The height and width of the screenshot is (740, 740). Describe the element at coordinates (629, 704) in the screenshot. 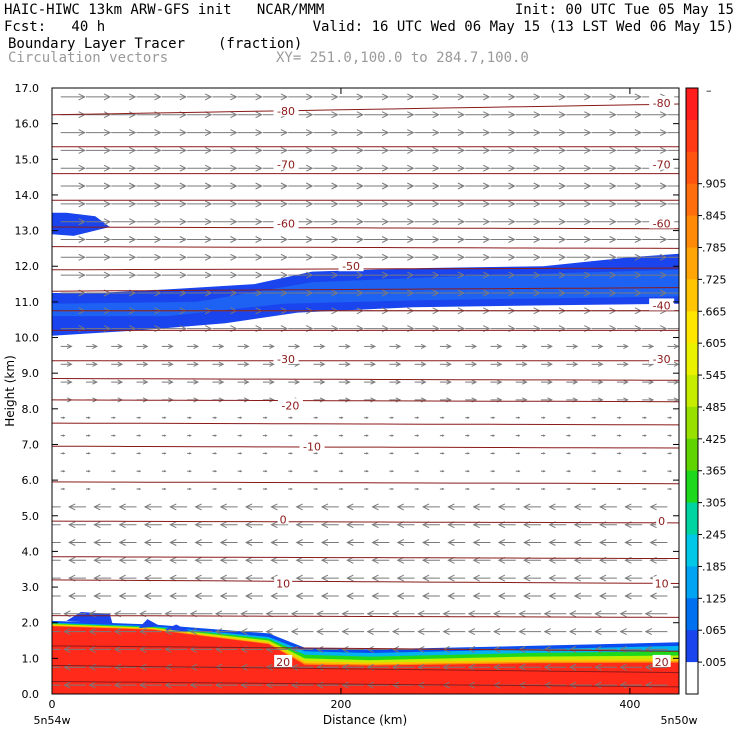

I see `x-tick-label: 400` at that location.